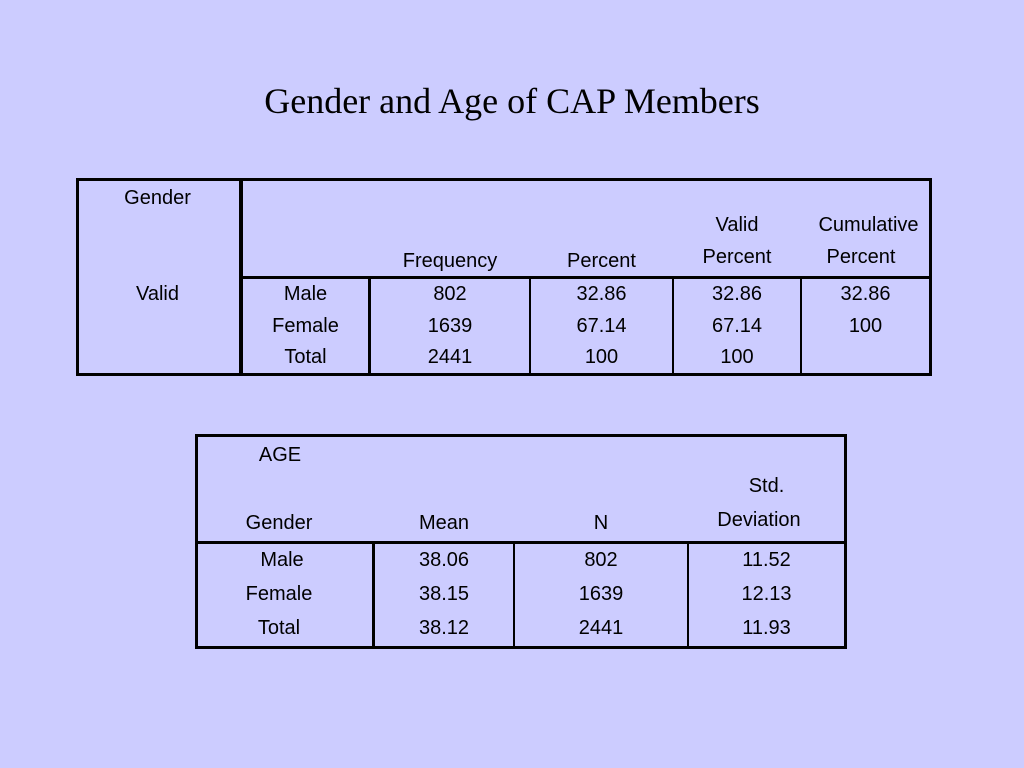 This screenshot has height=768, width=1024. What do you see at coordinates (737, 357) in the screenshot?
I see `cell-valid-percent: 100` at bounding box center [737, 357].